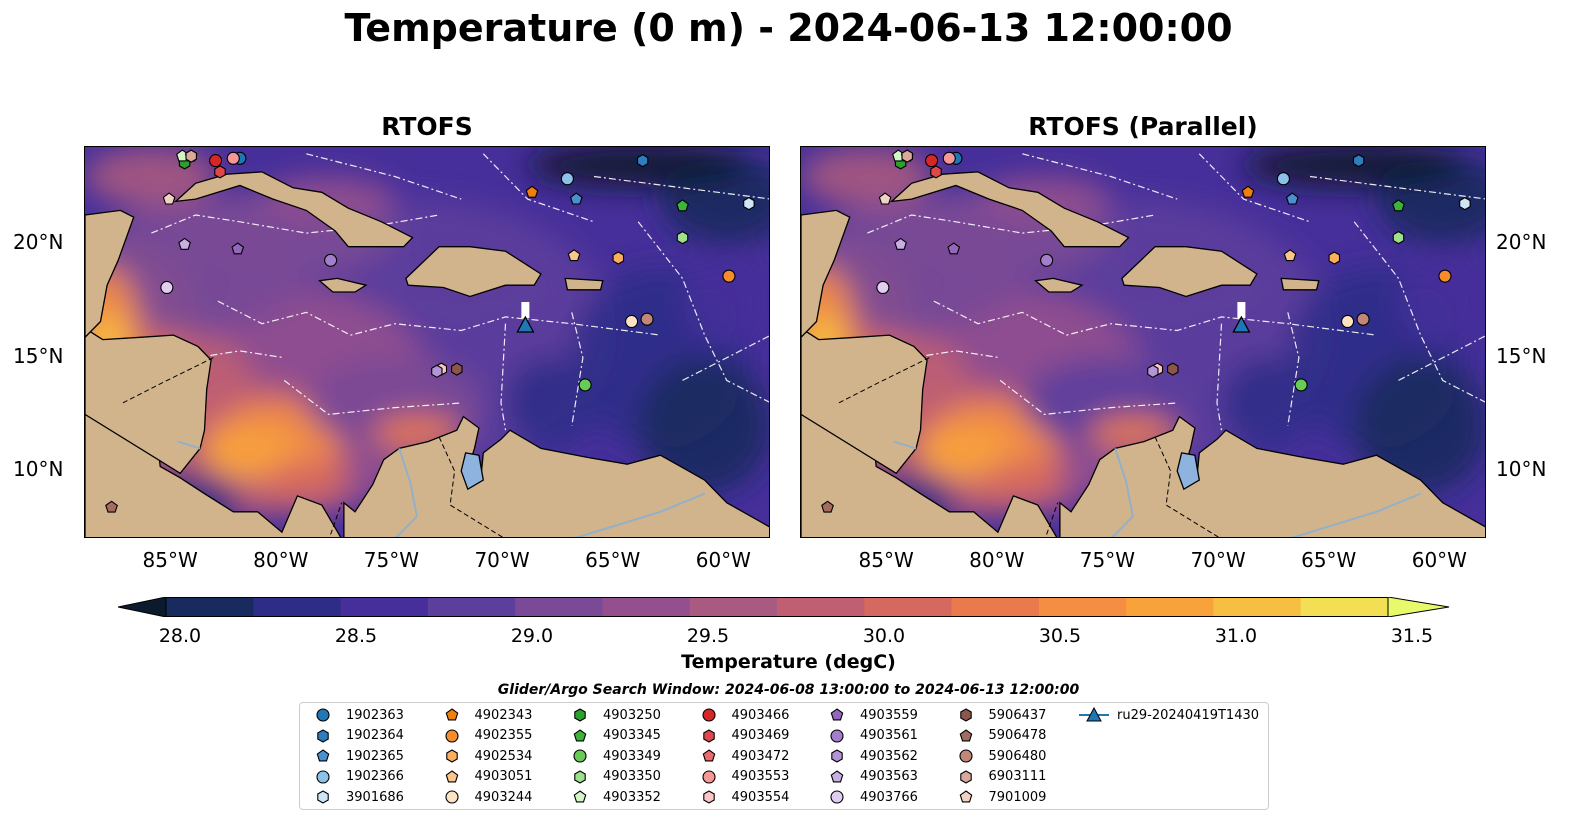  Describe the element at coordinates (708, 636) in the screenshot. I see `colorbar-tick-label: 29.5` at that location.